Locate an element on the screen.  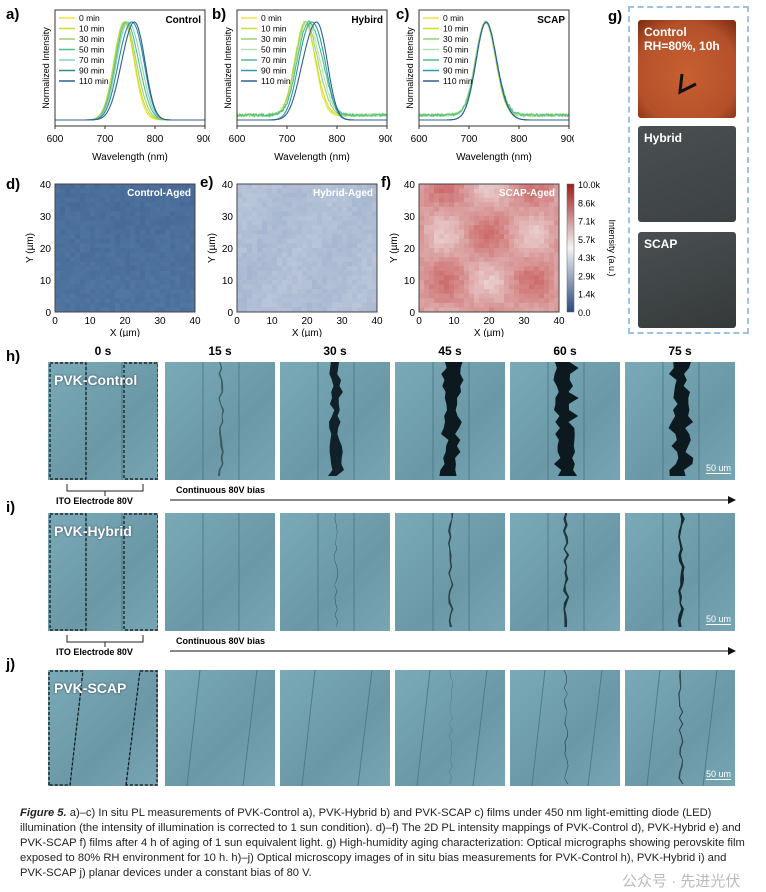
micrograph-overlay is located at coordinates (336, 421).